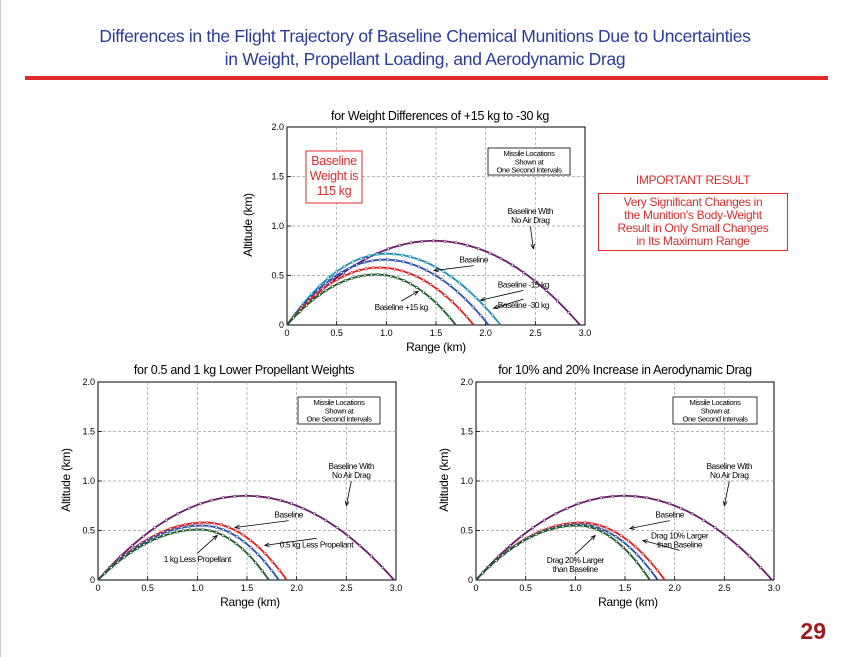 The image size is (848, 657). What do you see at coordinates (466, 382) in the screenshot?
I see `y-tick-label: 2.0` at bounding box center [466, 382].